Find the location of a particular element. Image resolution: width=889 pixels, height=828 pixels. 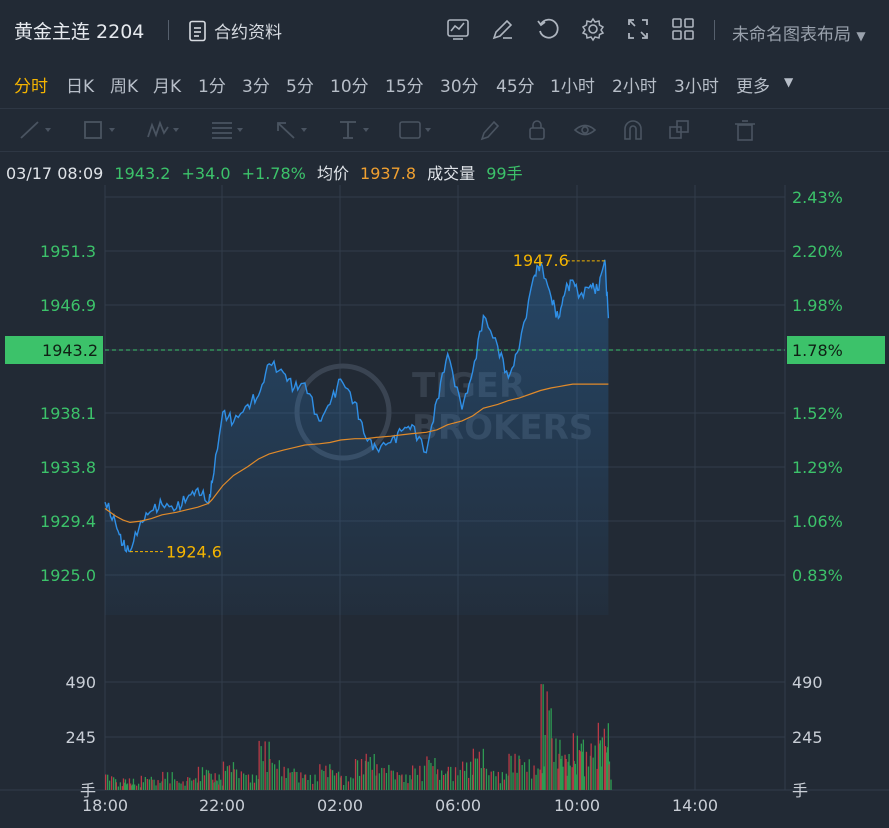

period-tab: 月K is located at coordinates (167, 87).